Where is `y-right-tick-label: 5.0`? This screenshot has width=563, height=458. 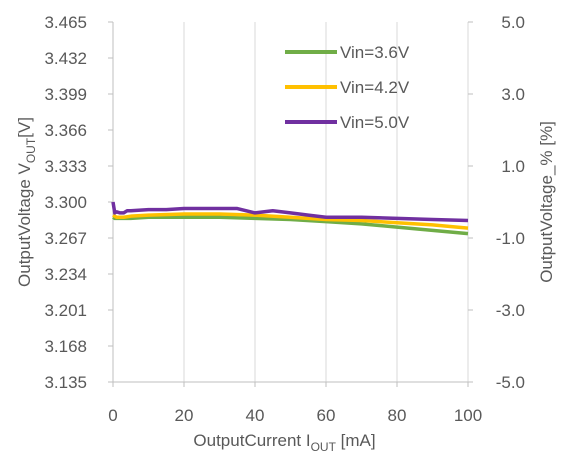
y-right-tick-label: 5.0 is located at coordinates (513, 22).